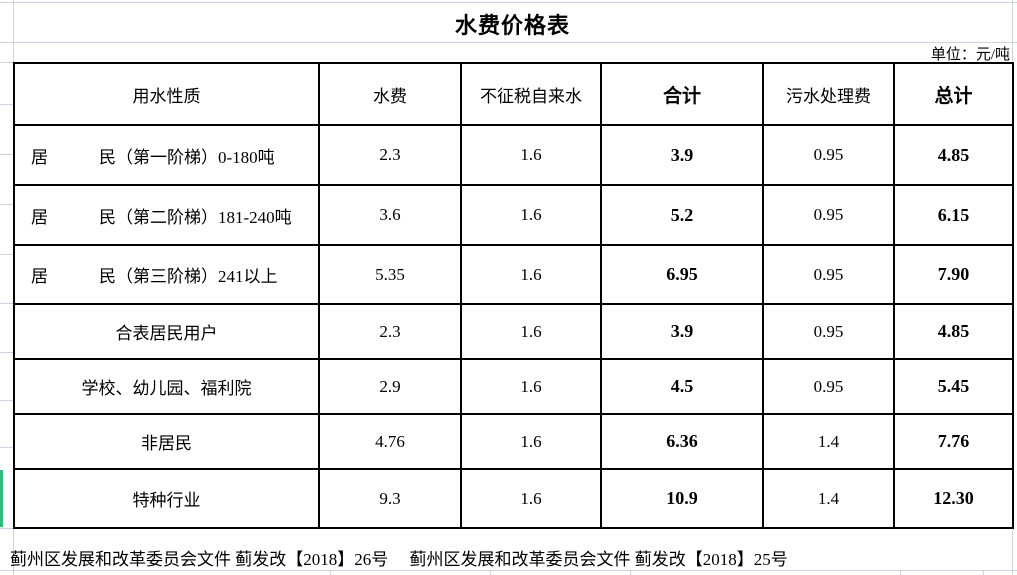  Describe the element at coordinates (531, 94) in the screenshot. I see `column-header-untaxed-tap: 不征税自来水` at that location.